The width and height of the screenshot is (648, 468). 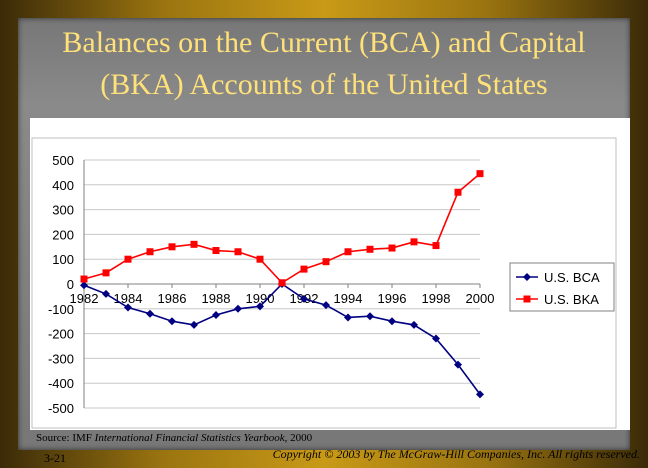 I want to click on y-tick-label: -400, so click(x=61, y=383).